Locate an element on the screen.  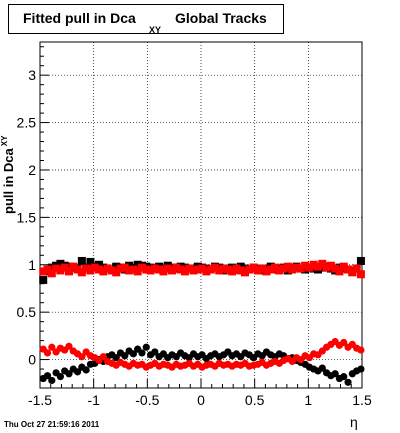
y-tick-label: 3 is located at coordinates (32, 75).